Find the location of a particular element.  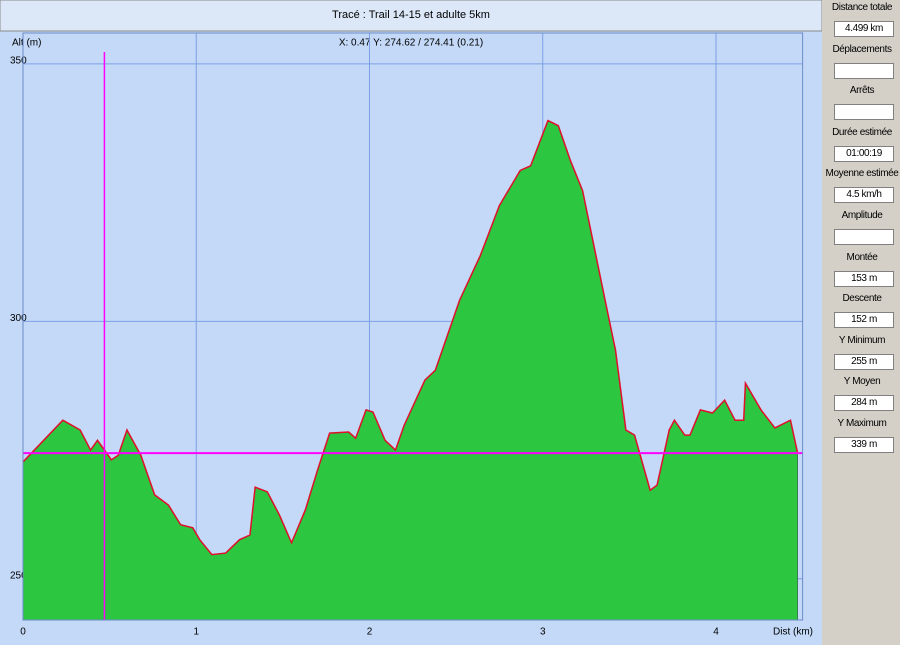

stat-value: 153 m is located at coordinates (864, 278).